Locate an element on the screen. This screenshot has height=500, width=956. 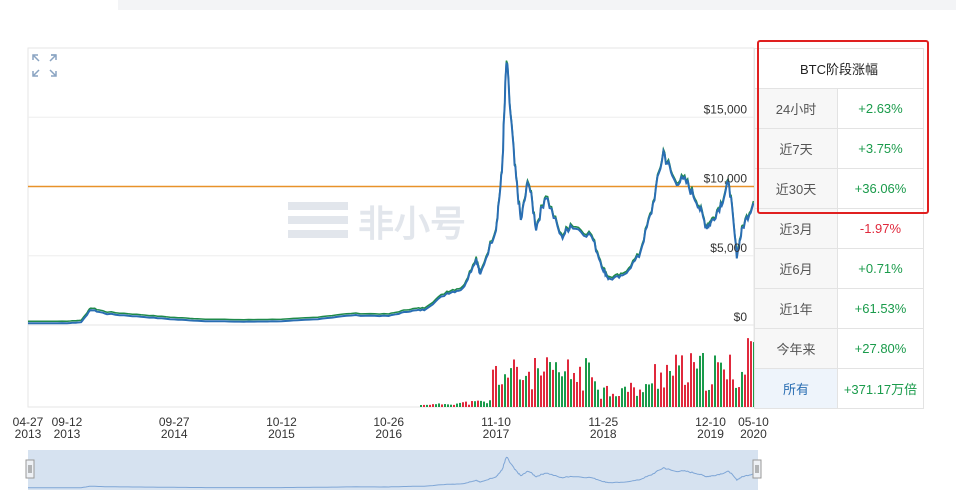
watermark: 非小号 is located at coordinates (377, 223).